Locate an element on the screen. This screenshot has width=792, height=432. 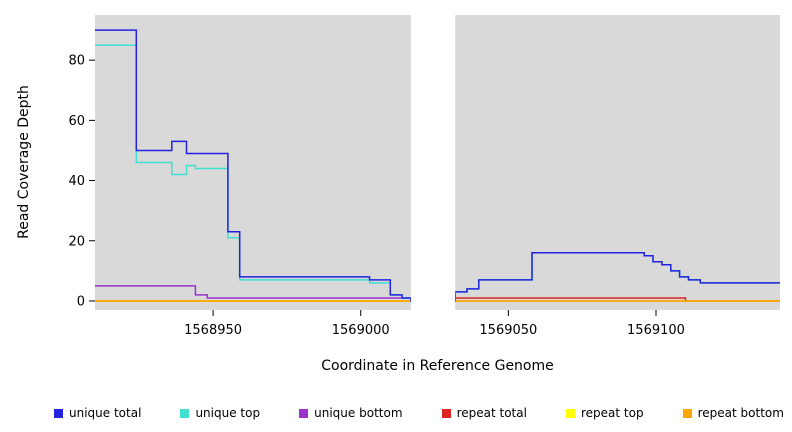
legend-label: repeat total is located at coordinates (491, 413).